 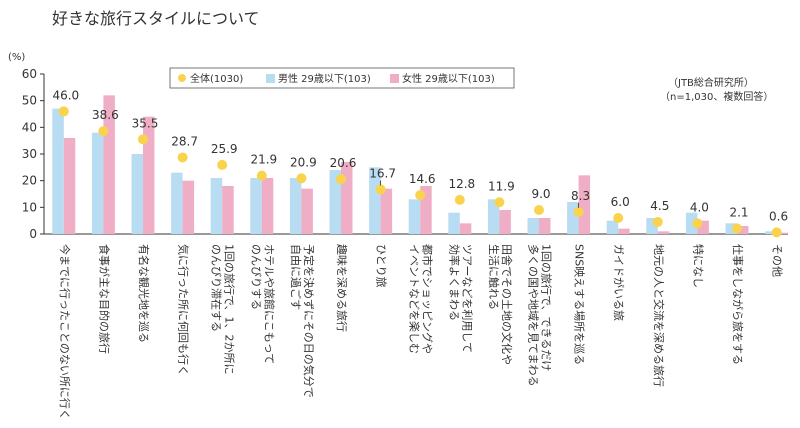 What do you see at coordinates (296, 277) in the screenshot?
I see `x-category-label: 自由に過ごす` at bounding box center [296, 277].